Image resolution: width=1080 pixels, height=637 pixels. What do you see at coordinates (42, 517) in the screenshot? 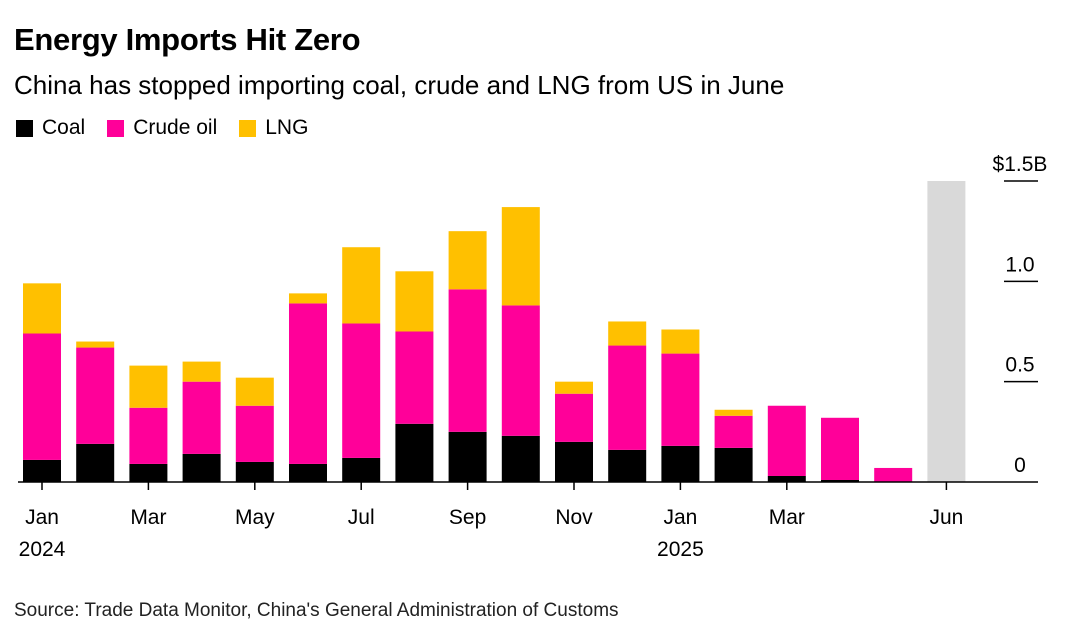
I see `x-tick-label-0: Jan` at bounding box center [42, 517].